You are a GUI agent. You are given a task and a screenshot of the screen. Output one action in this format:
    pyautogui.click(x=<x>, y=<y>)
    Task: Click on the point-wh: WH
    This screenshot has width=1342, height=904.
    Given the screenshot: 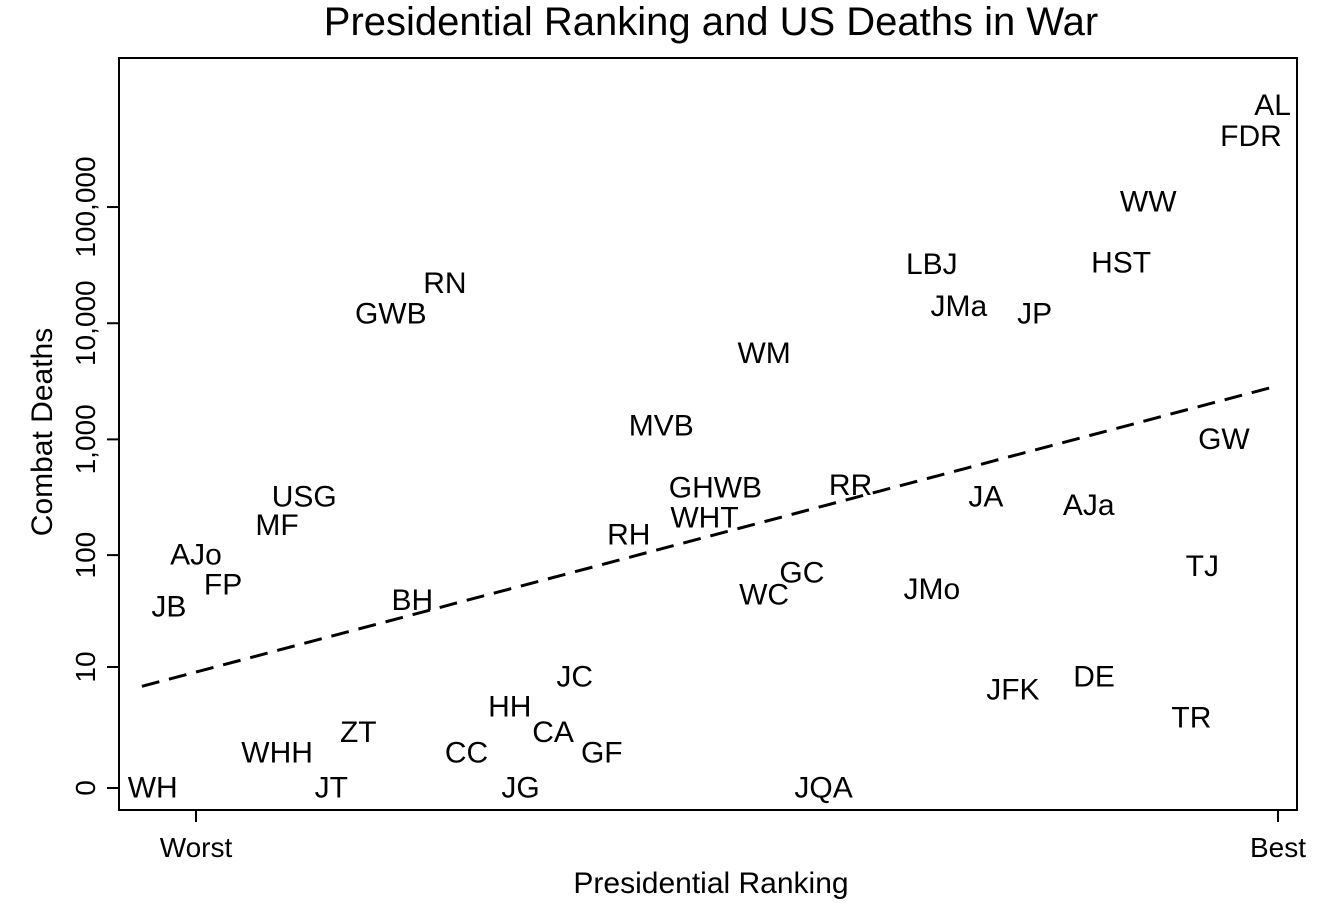 What is the action you would take?
    pyautogui.click(x=153, y=788)
    